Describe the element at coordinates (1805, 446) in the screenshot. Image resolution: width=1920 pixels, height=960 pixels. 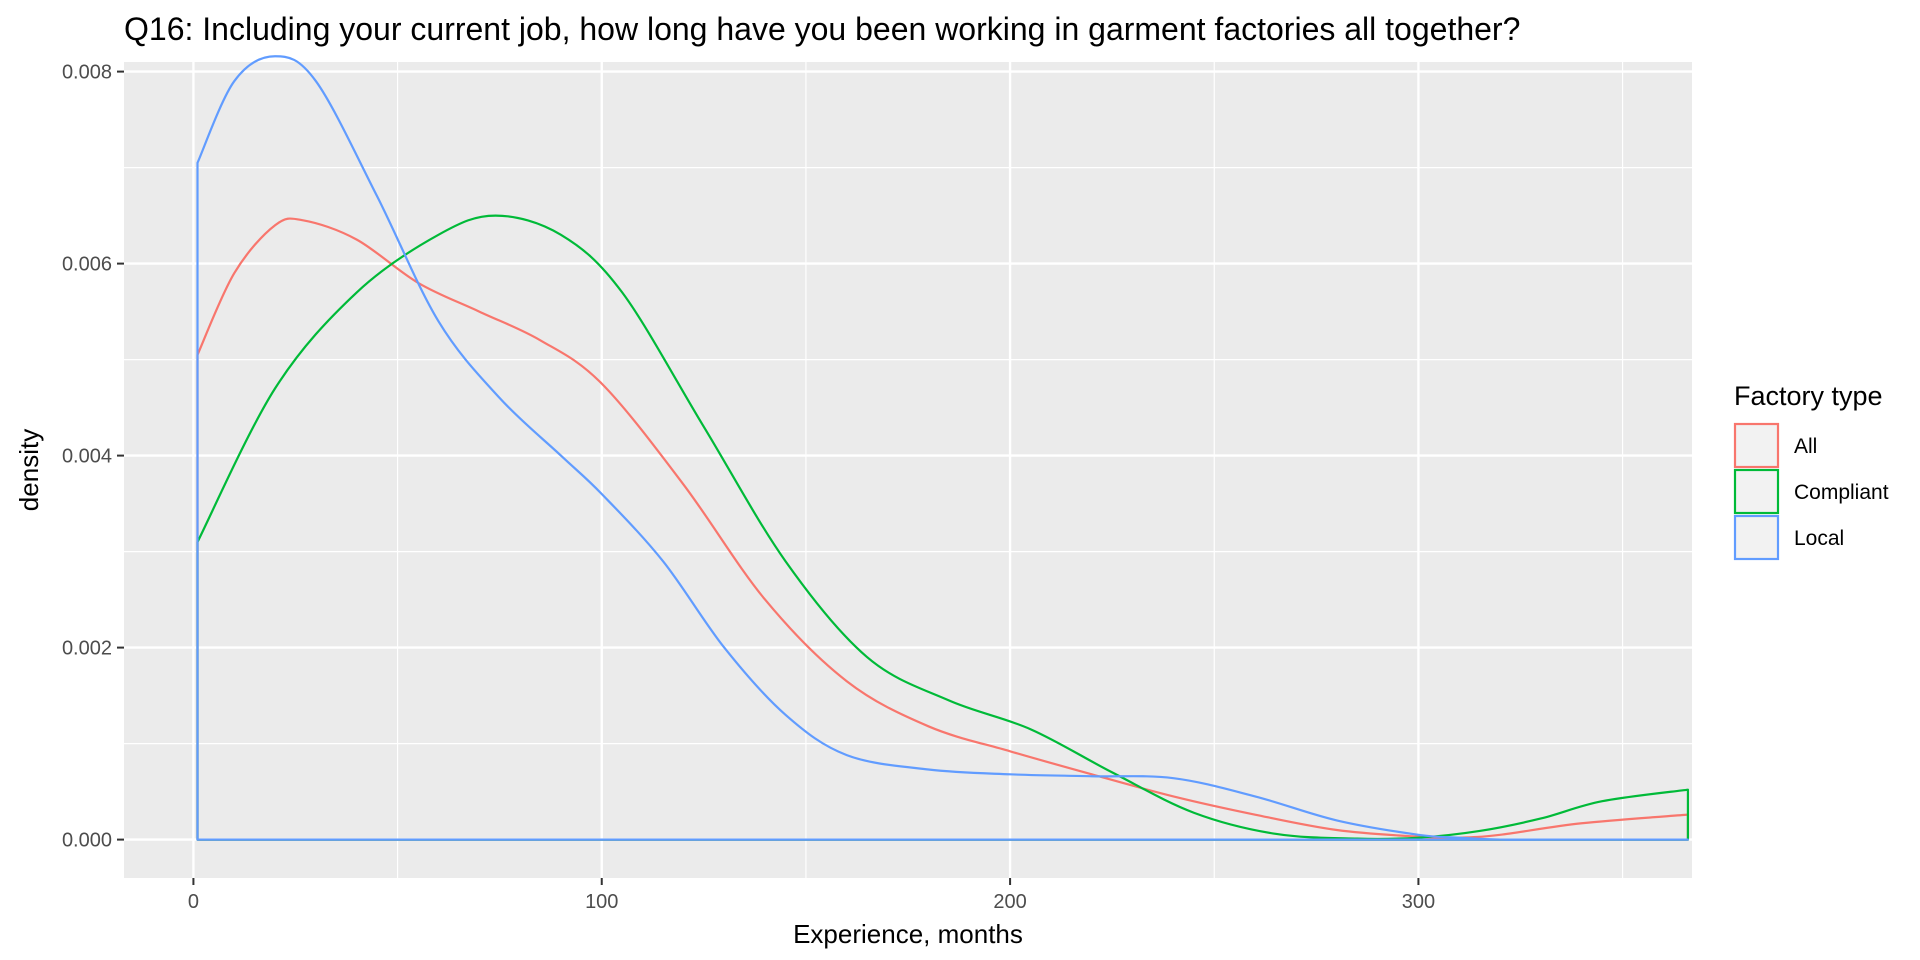
I see `legend-label-all: All` at that location.